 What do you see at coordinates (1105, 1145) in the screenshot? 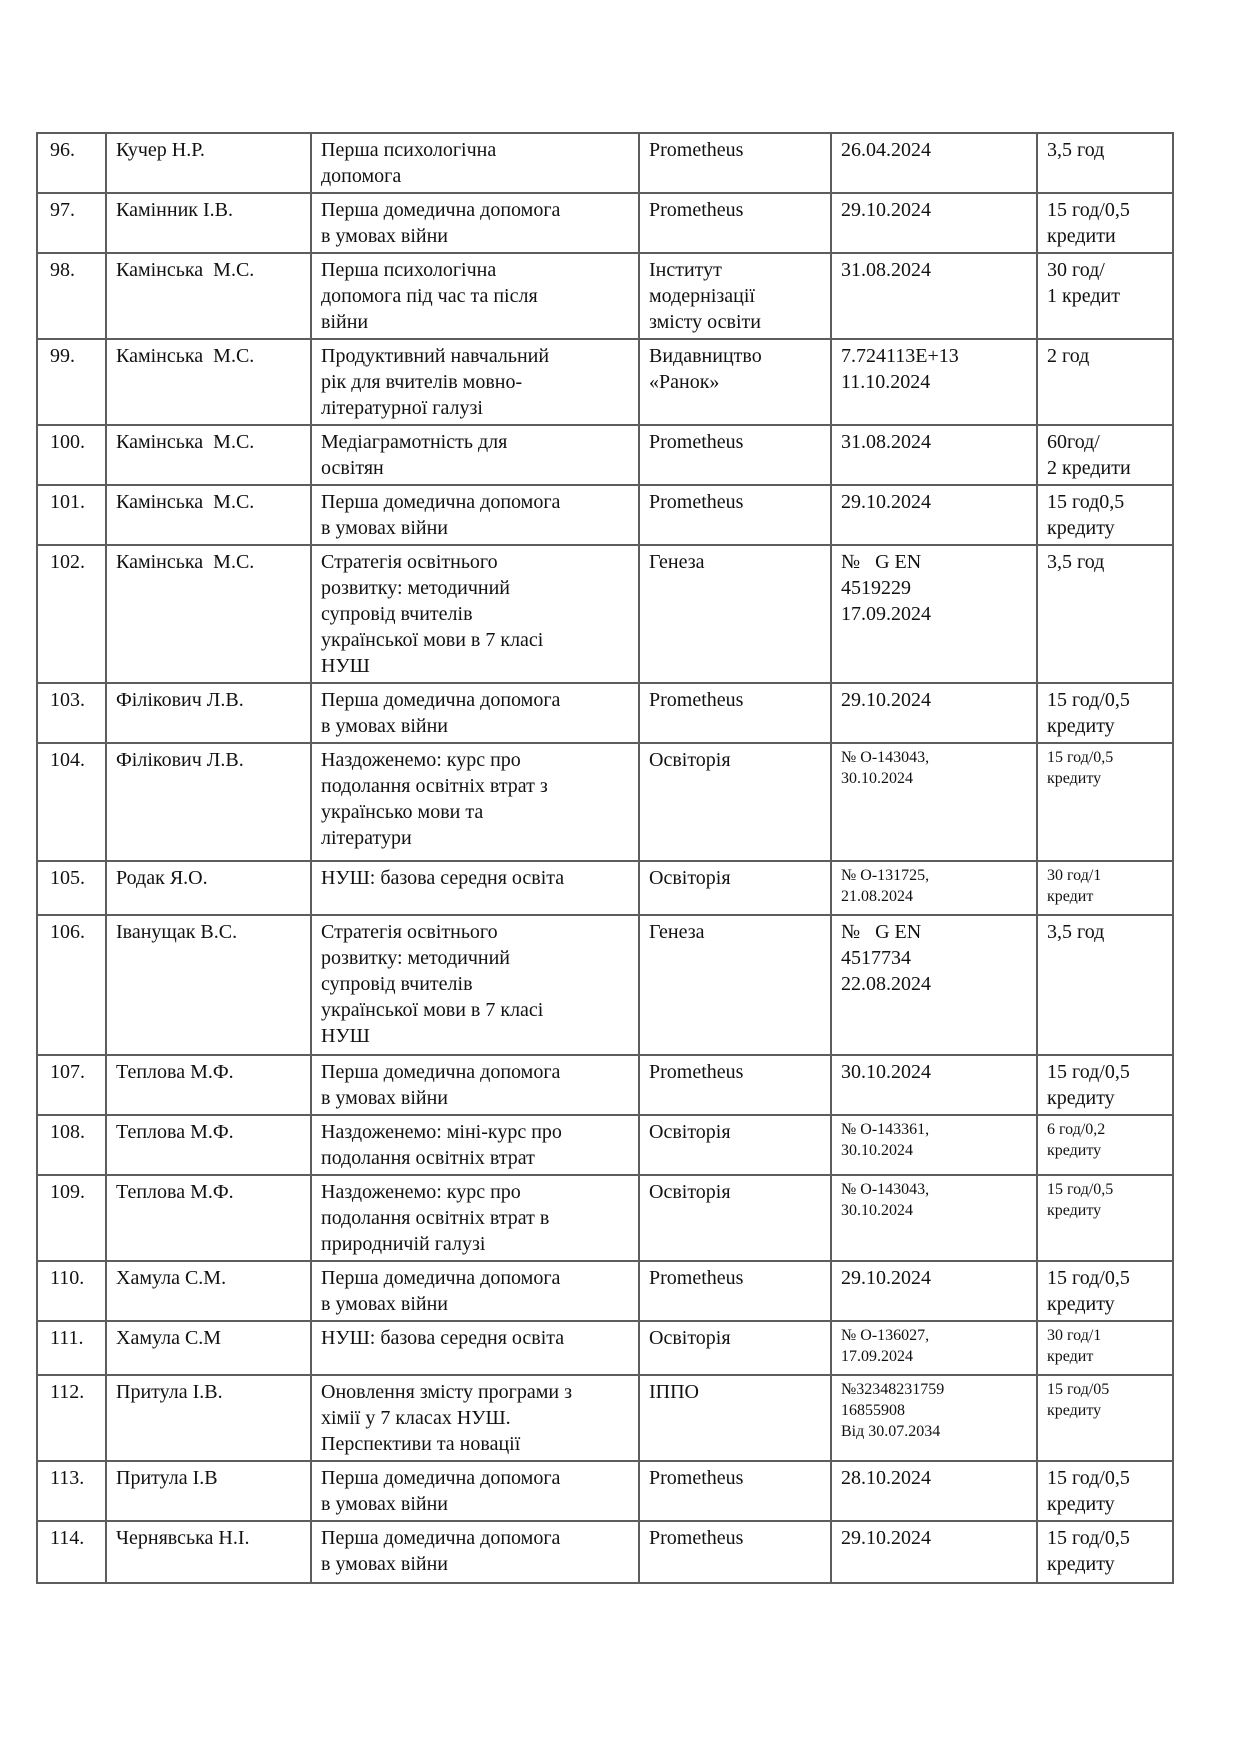
I see `cell-hours-credits: 6 год/0,2 кредиту` at bounding box center [1105, 1145].